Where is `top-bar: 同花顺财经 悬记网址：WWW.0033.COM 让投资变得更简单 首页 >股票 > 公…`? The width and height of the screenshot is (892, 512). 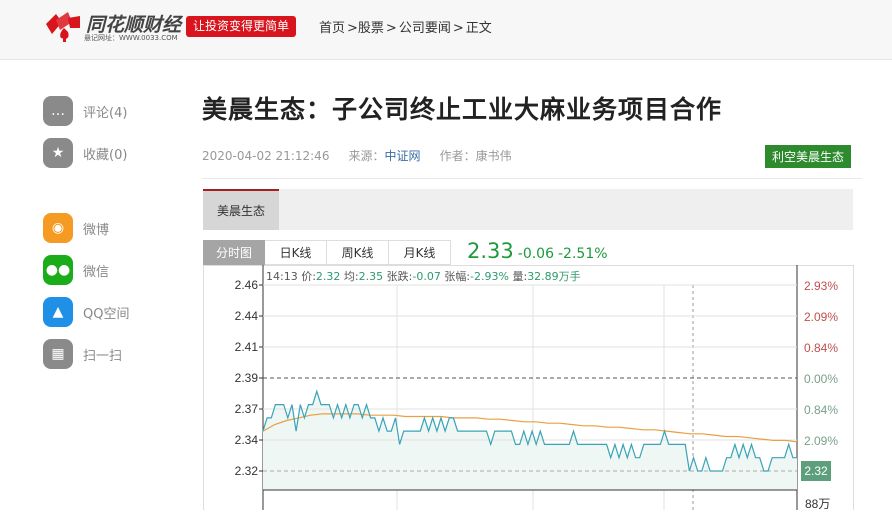
top-bar: 同花顺财经 悬记网址：WWW.0033.COM 让投资变得更简单 首页 >股票 > 公… is located at coordinates (446, 30).